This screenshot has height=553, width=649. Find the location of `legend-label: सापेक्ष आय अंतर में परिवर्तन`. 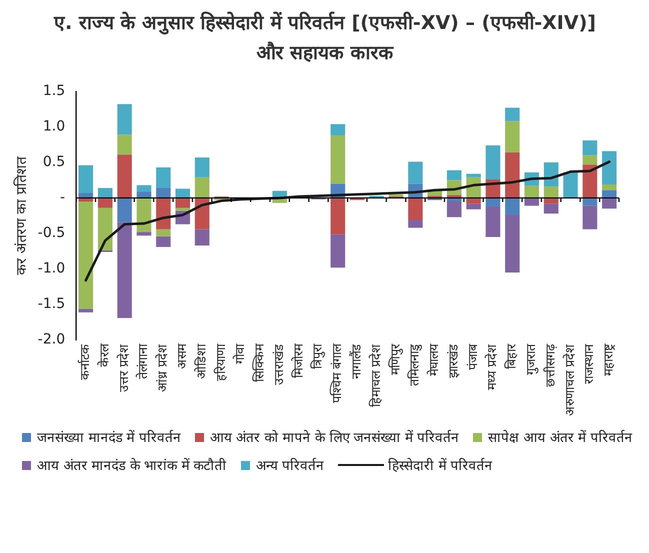

legend-label: सापेक्ष आय अंतर में परिवर्तन is located at coordinates (560, 437).